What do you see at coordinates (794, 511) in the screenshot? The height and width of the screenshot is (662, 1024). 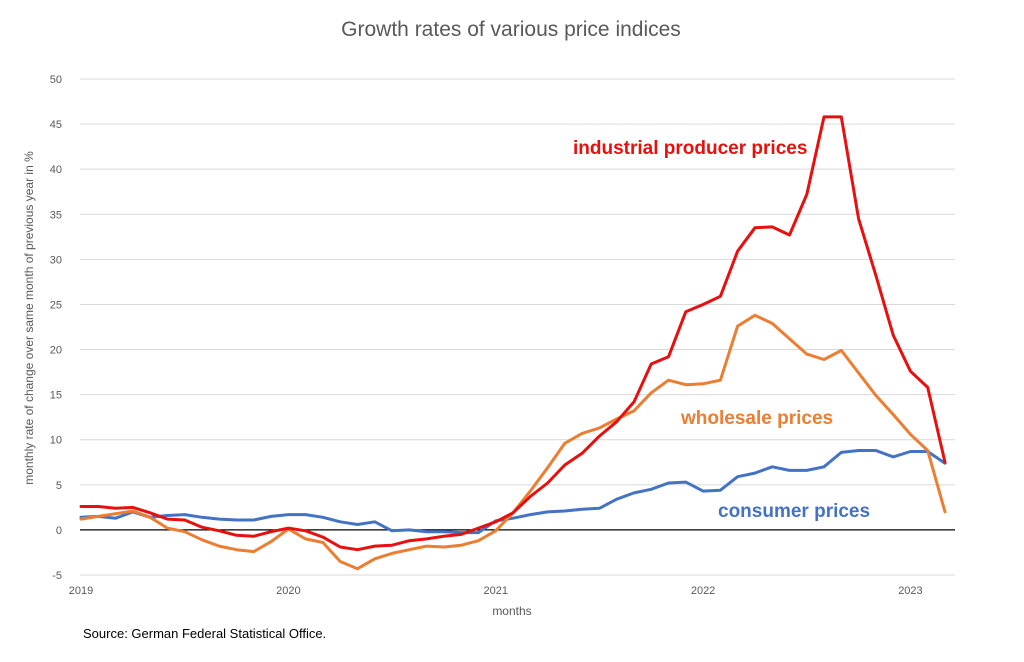 I see `series-label-consumer-prices: consumer prices` at bounding box center [794, 511].